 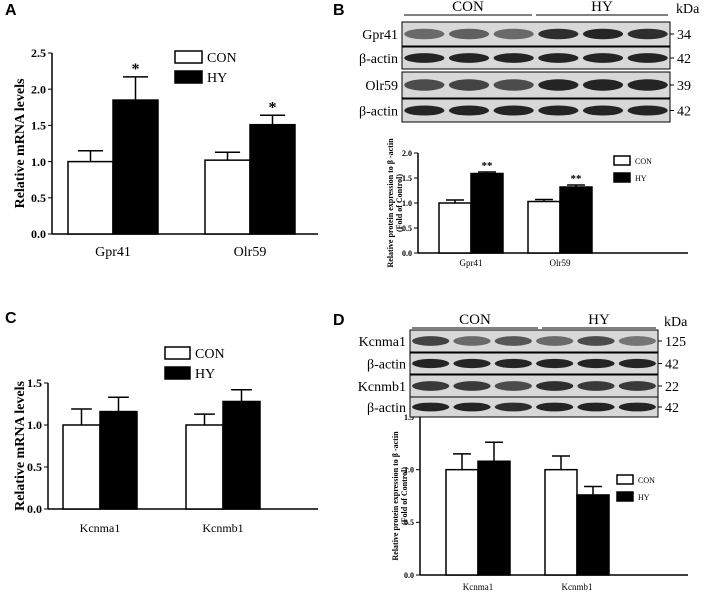 What do you see at coordinates (675, 342) in the screenshot?
I see `kda-value: 125` at bounding box center [675, 342].